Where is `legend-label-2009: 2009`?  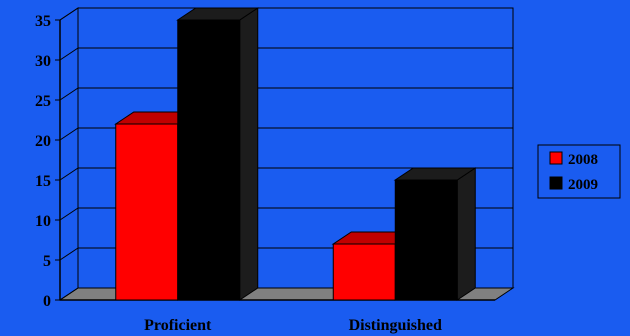 legend-label-2009: 2009 is located at coordinates (583, 185).